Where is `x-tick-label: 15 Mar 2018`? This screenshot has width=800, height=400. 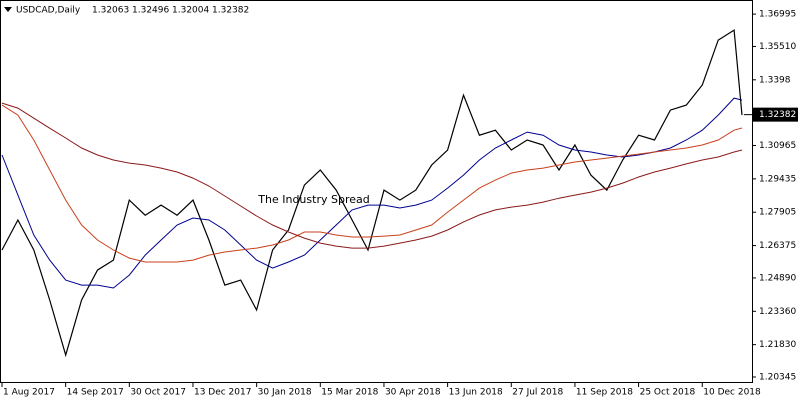 x-tick-label: 15 Mar 2018 is located at coordinates (349, 393).